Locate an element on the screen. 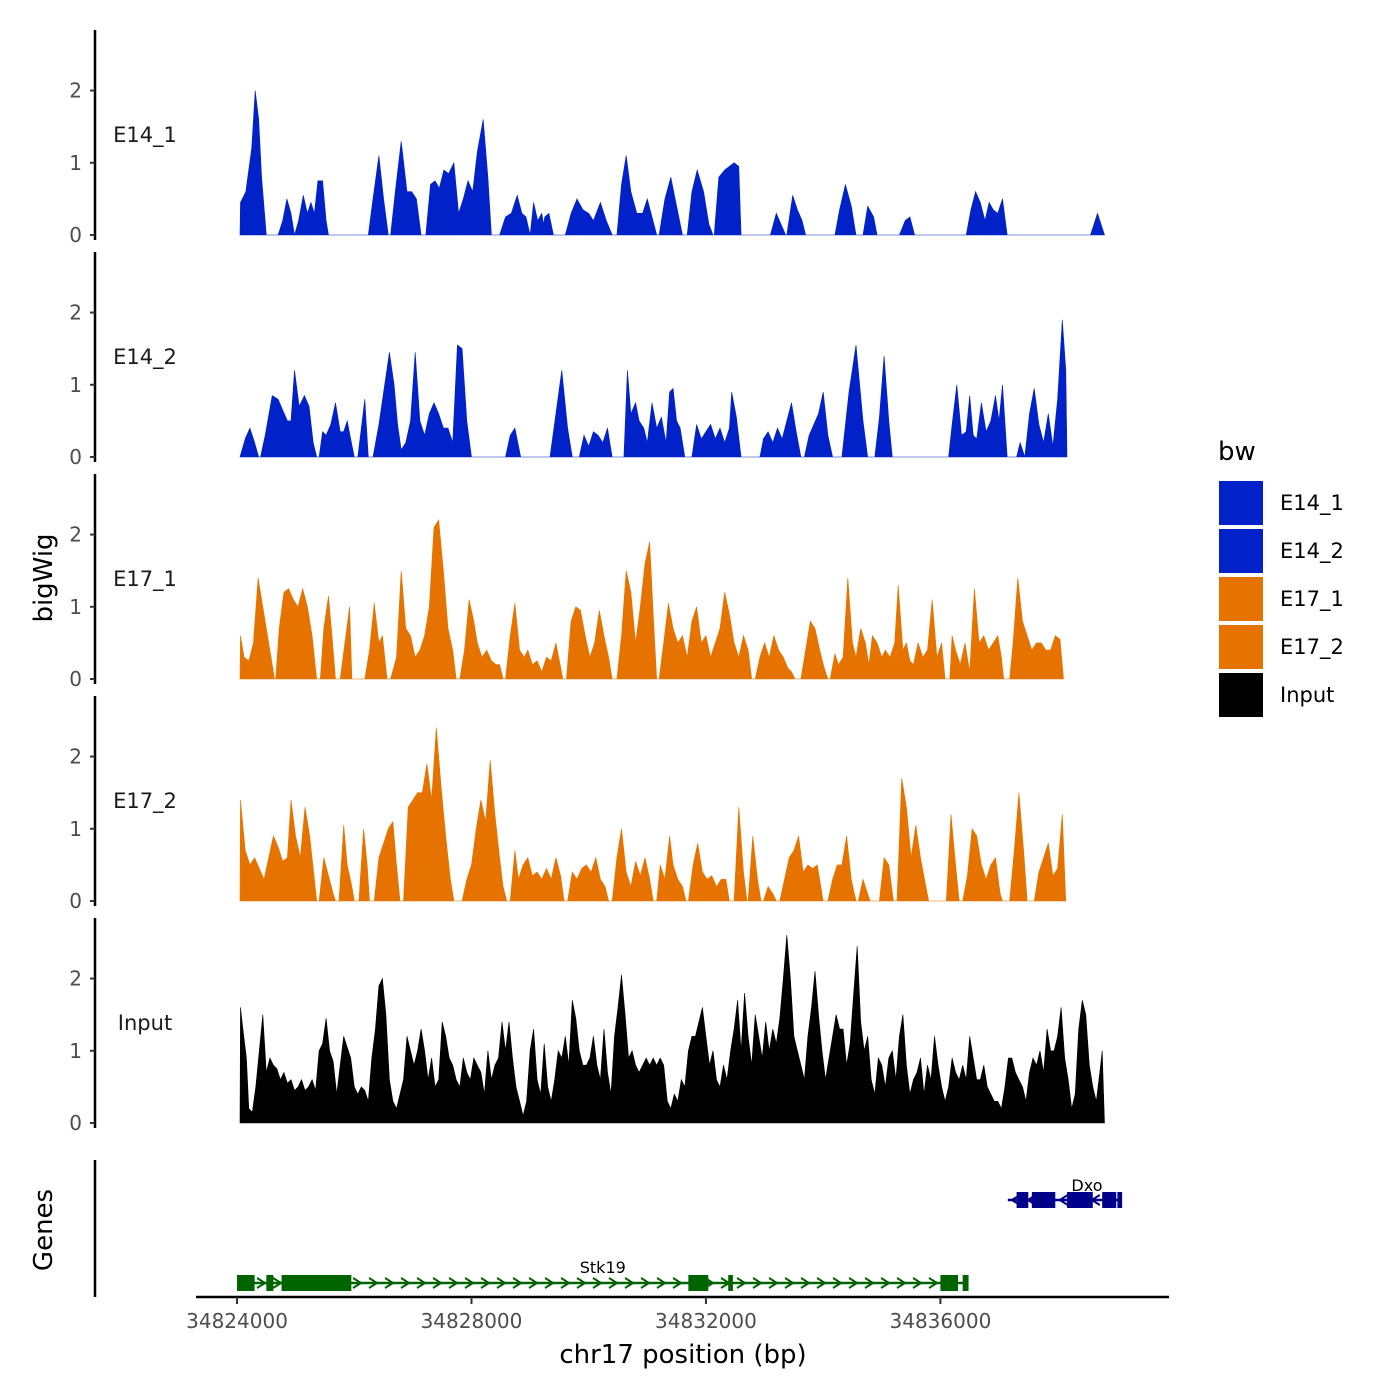 This screenshot has width=1400, height=1400. gene-label: Dxo is located at coordinates (1086, 1185).